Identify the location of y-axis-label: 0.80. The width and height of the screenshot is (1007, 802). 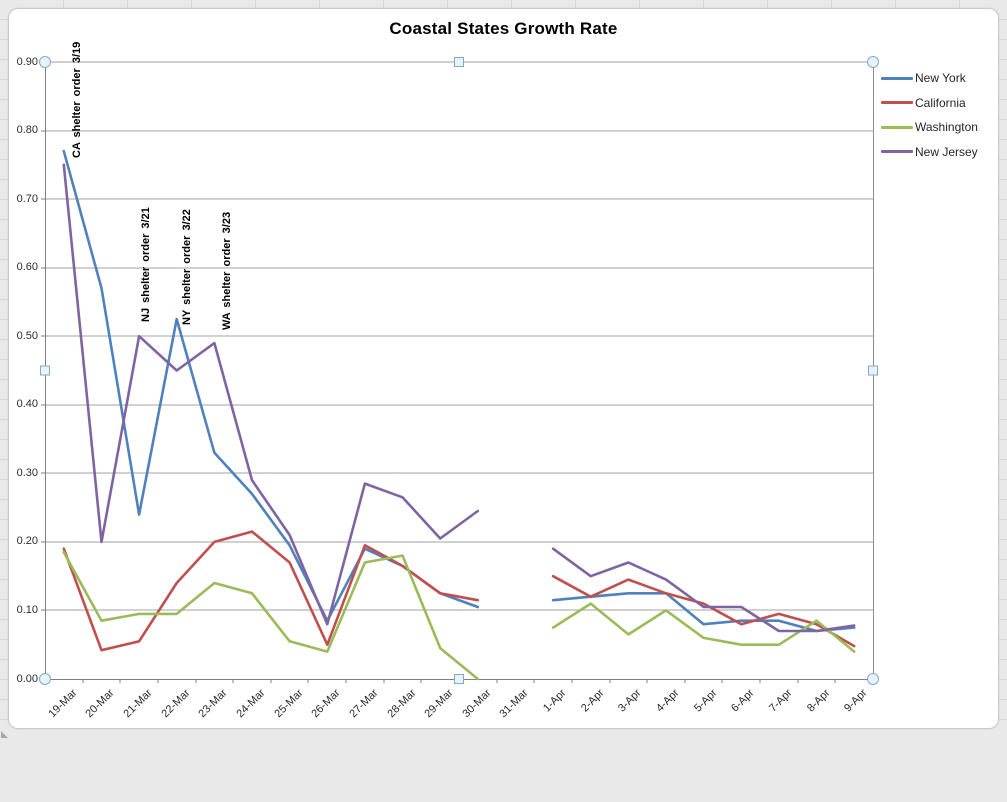
(27, 130).